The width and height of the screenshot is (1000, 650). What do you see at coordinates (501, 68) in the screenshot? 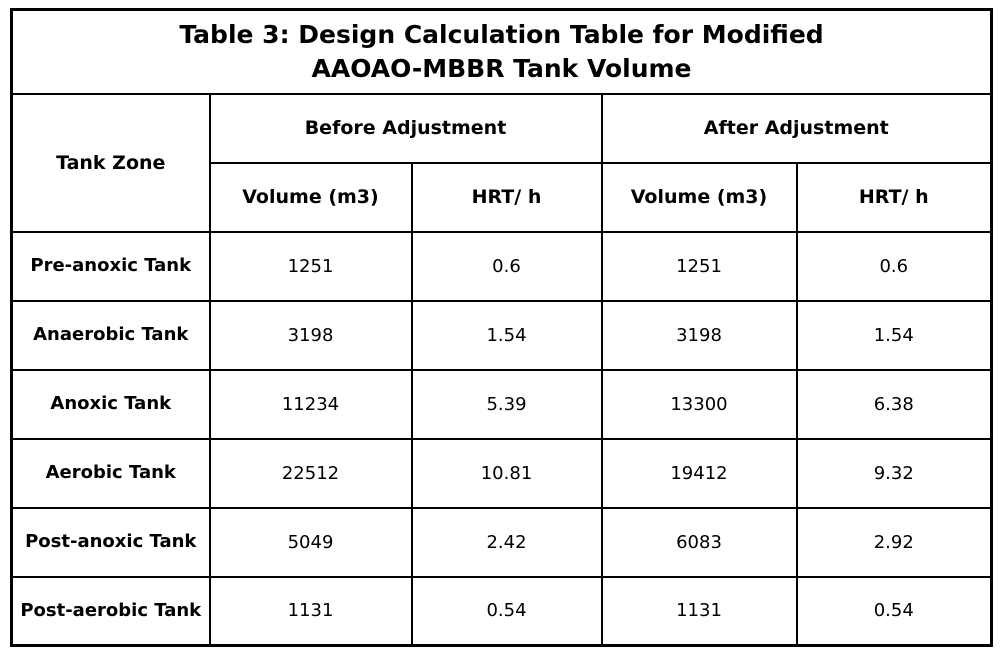
I see `table-title-line2: AAOAO-MBBR Tank Volume` at bounding box center [501, 68].